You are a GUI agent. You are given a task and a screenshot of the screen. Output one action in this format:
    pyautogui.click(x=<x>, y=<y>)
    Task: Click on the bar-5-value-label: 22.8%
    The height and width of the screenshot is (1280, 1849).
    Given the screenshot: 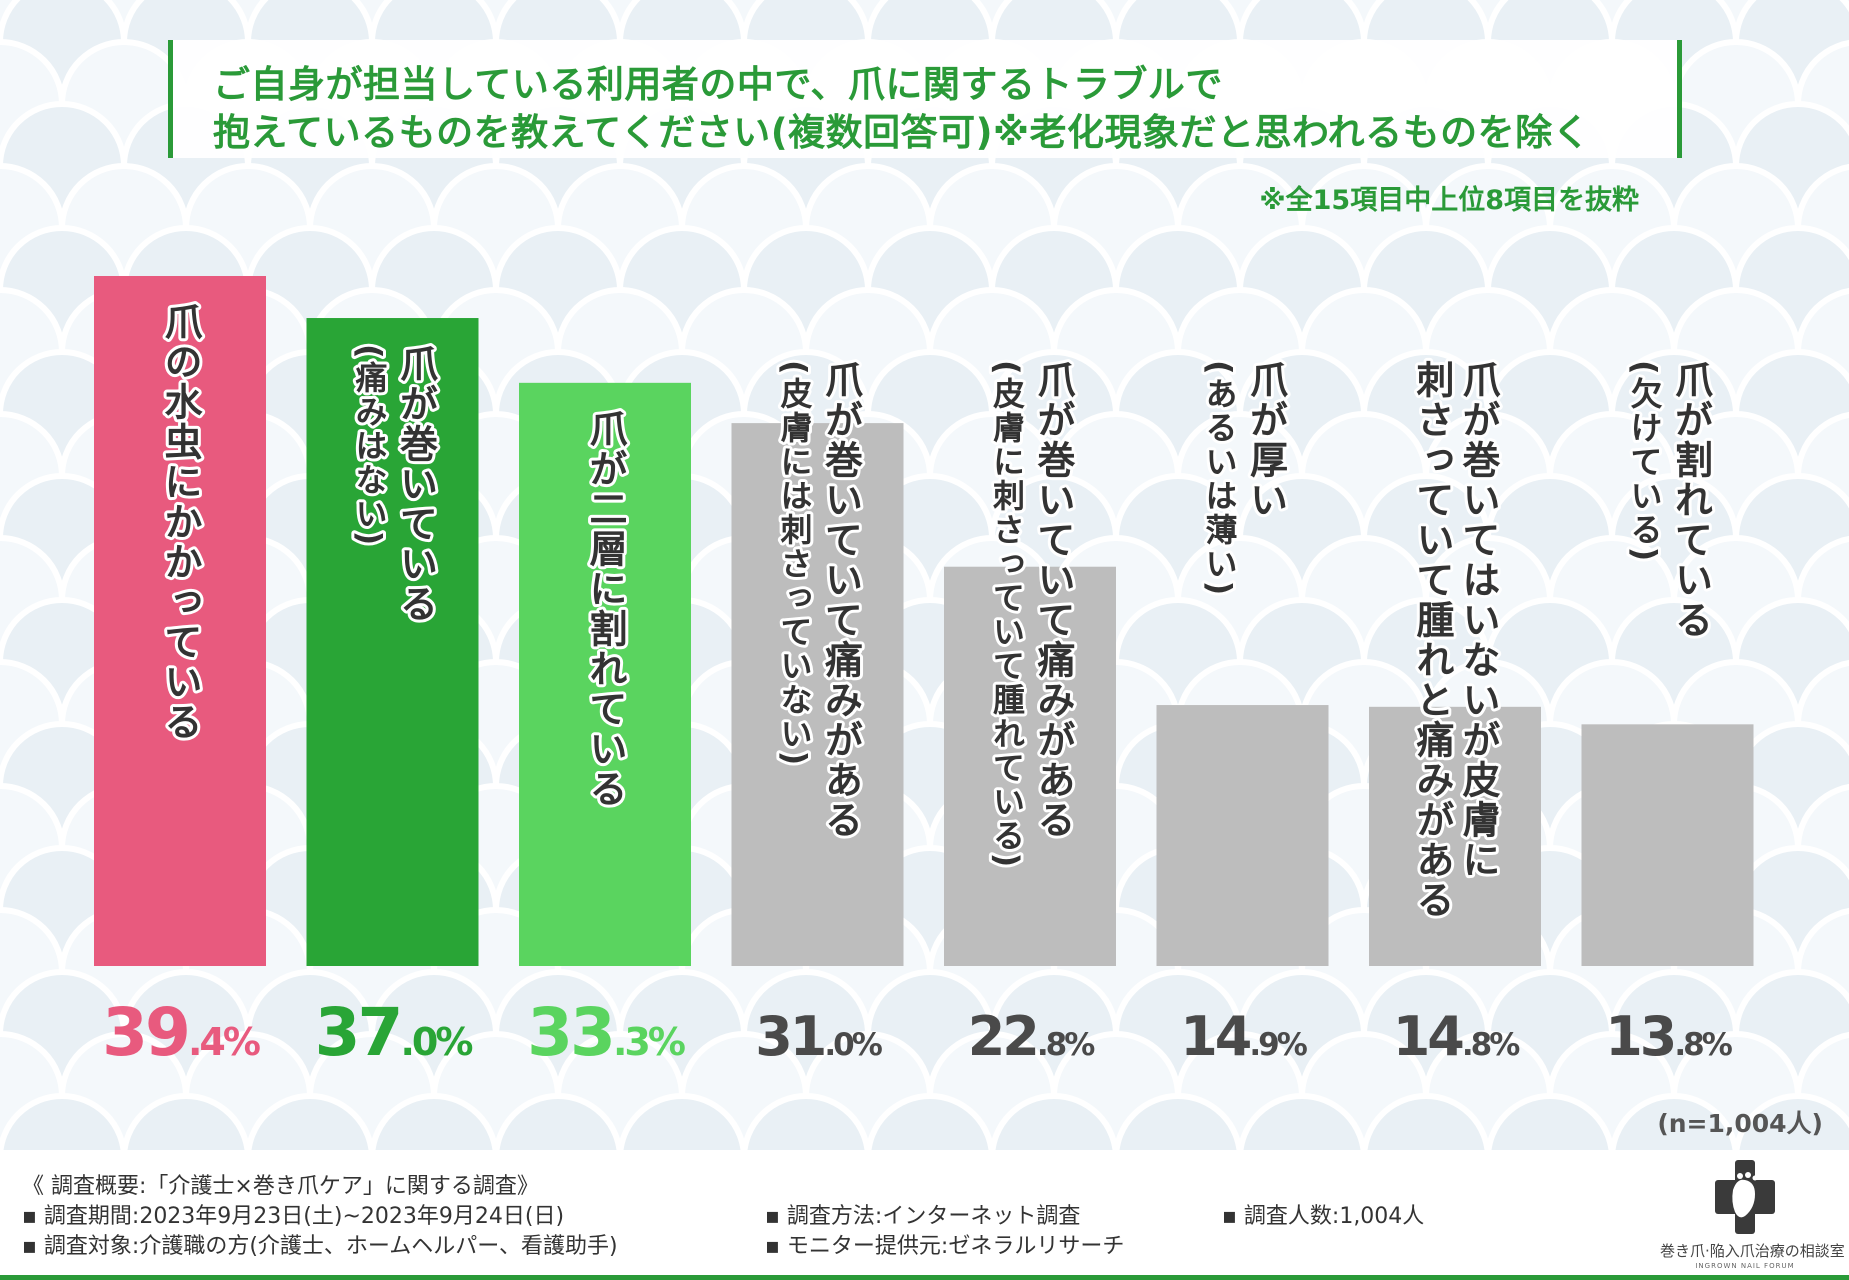 What is the action you would take?
    pyautogui.click(x=1032, y=1036)
    